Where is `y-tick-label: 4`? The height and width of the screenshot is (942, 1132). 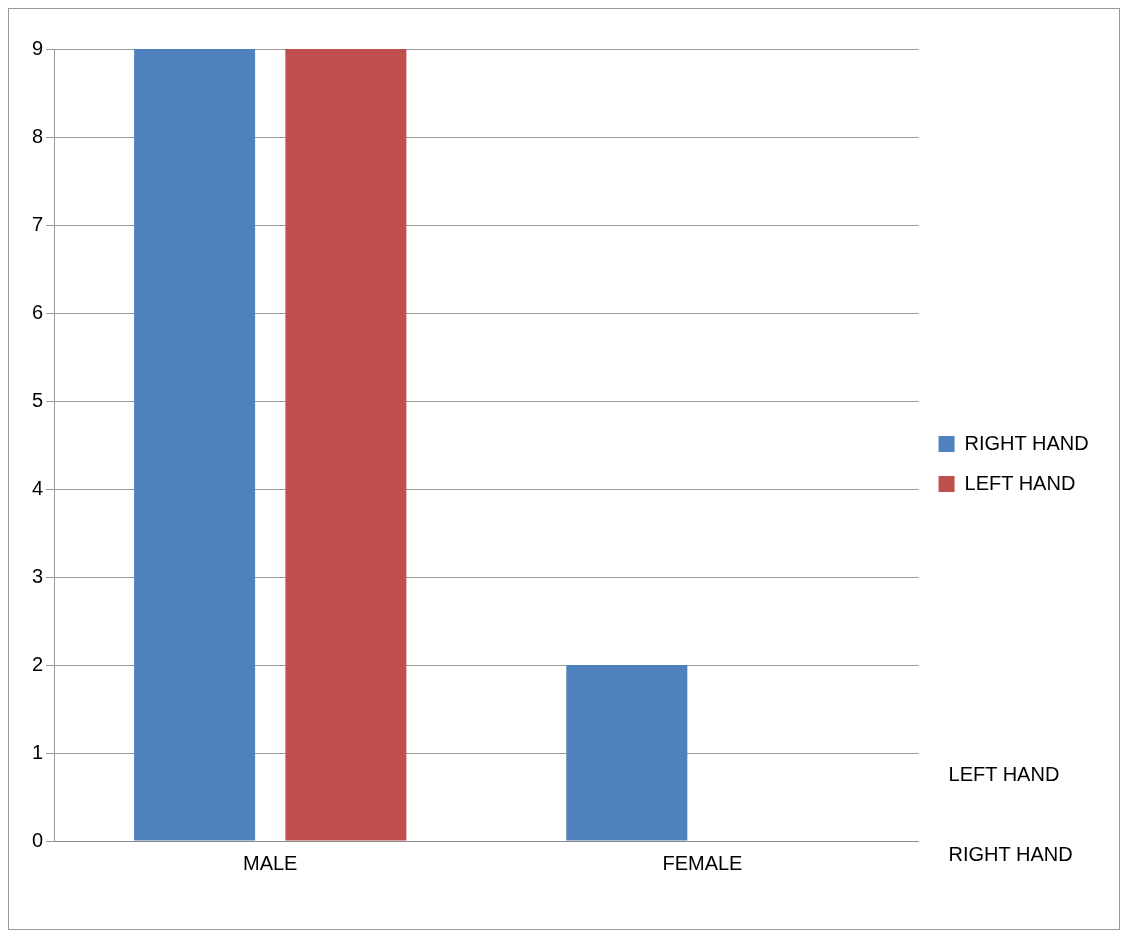
y-tick-label: 4 is located at coordinates (38, 487).